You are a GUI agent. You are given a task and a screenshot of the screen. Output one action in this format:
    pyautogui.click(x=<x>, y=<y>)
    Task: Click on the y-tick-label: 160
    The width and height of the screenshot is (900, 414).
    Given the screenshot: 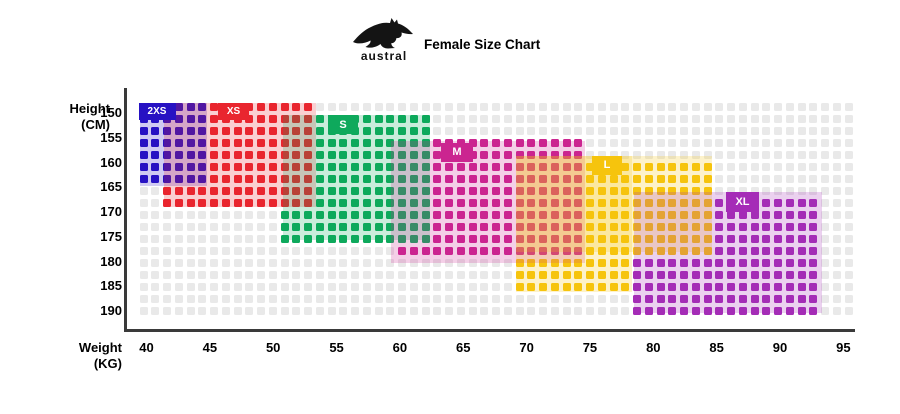 What is the action you would take?
    pyautogui.click(x=111, y=162)
    